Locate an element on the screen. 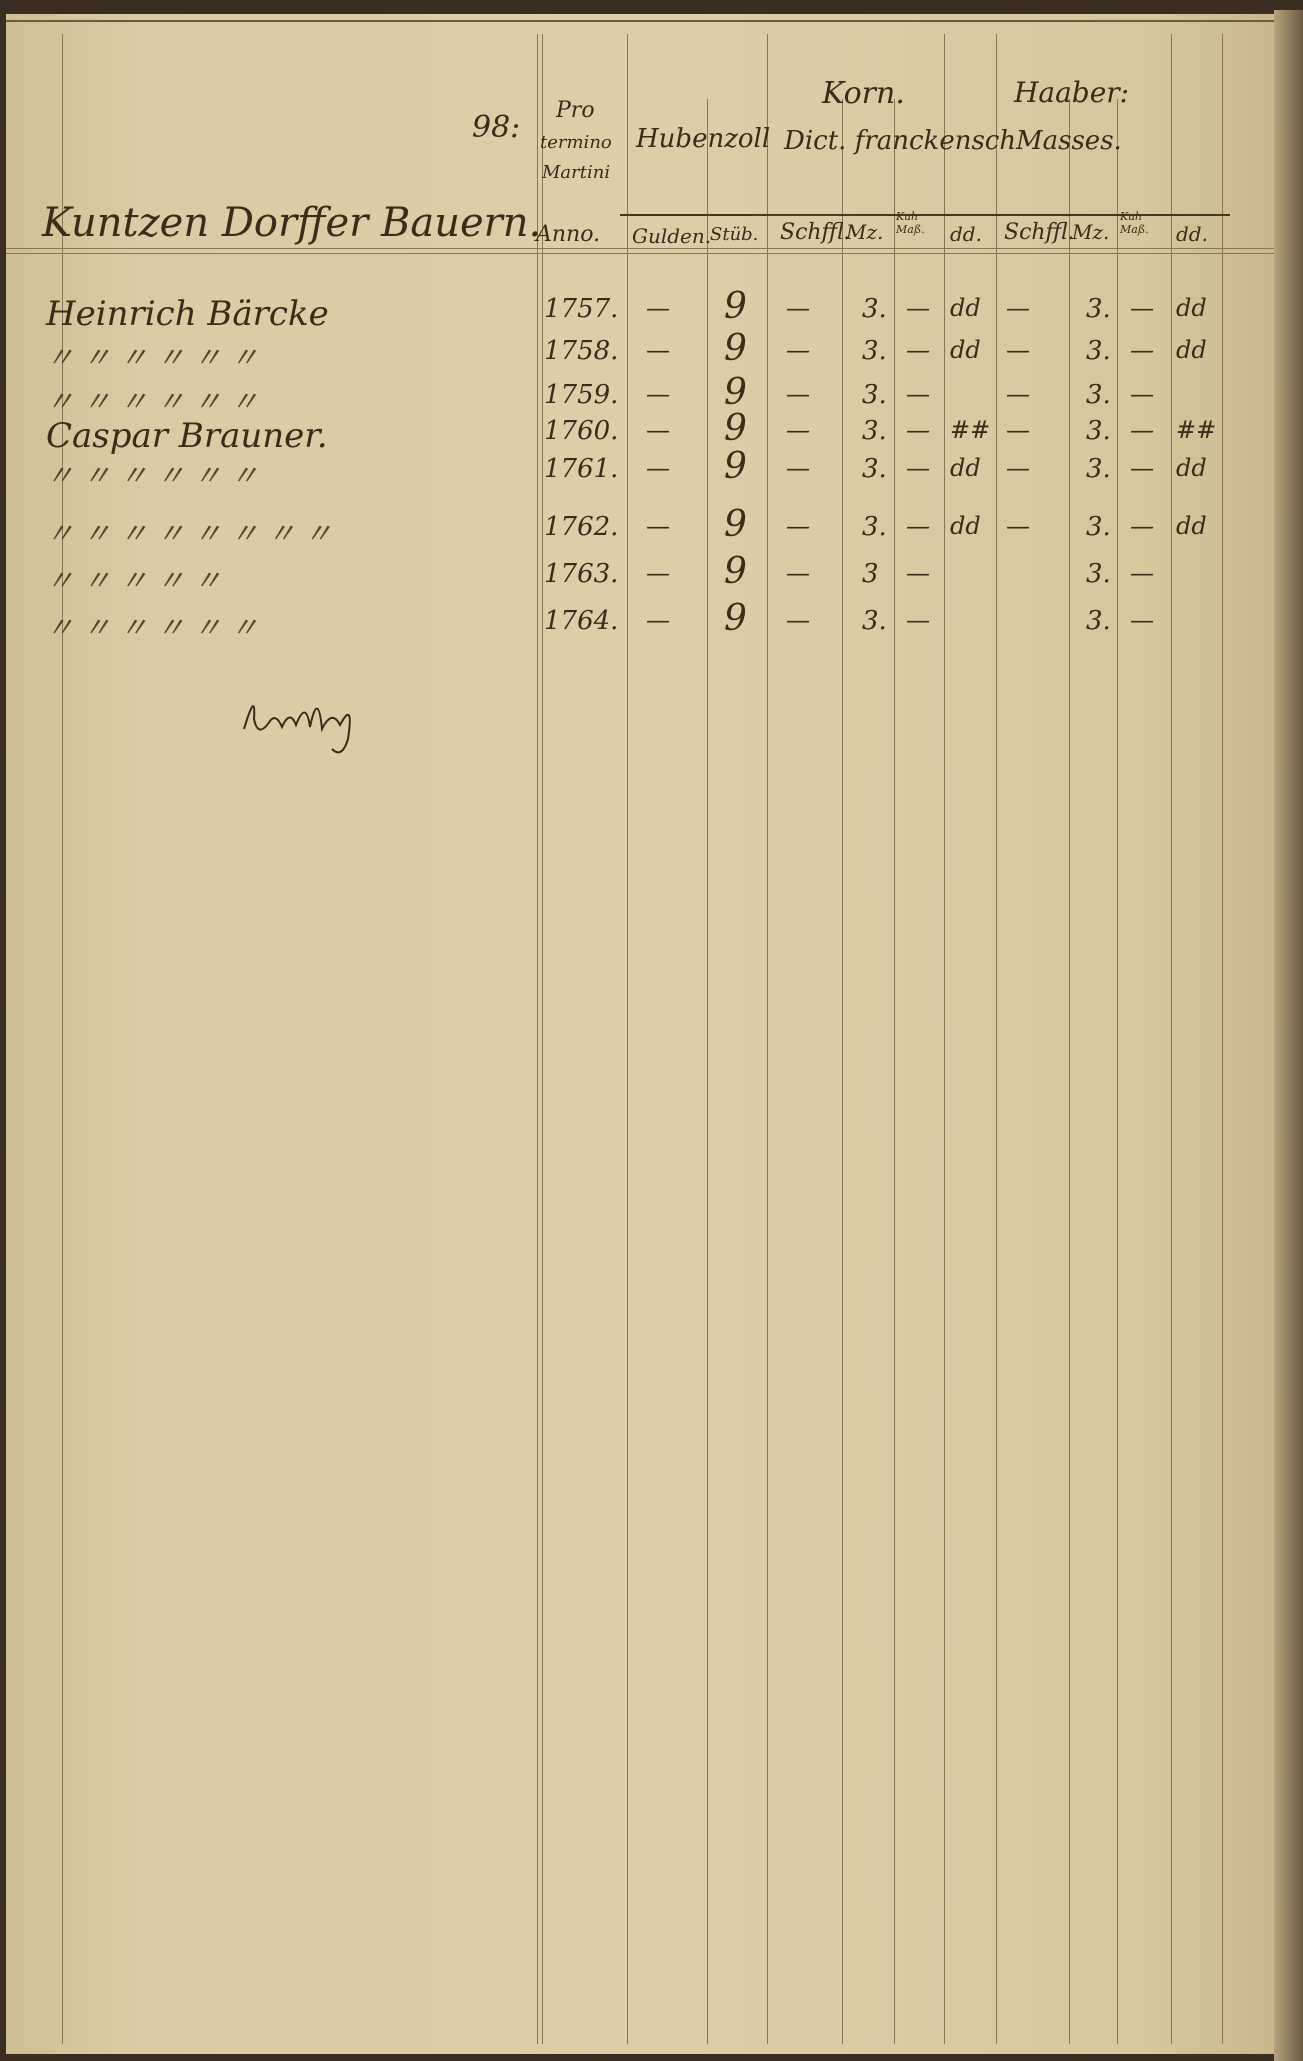 The width and height of the screenshot is (1303, 2061). row-name: Heinrich Bärcke is located at coordinates (187, 314).